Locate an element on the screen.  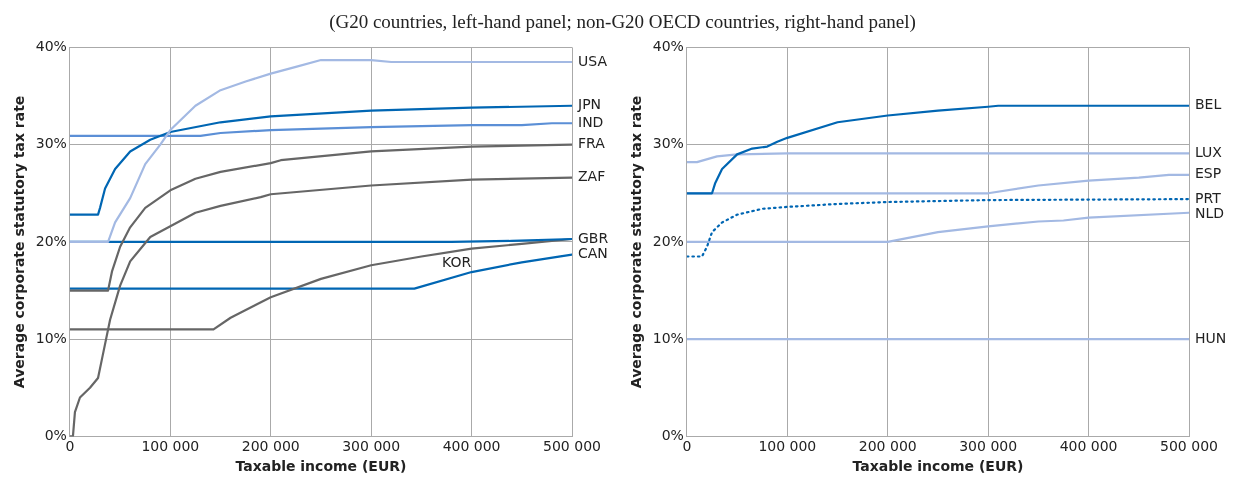
series-label: CAN is located at coordinates (593, 253).